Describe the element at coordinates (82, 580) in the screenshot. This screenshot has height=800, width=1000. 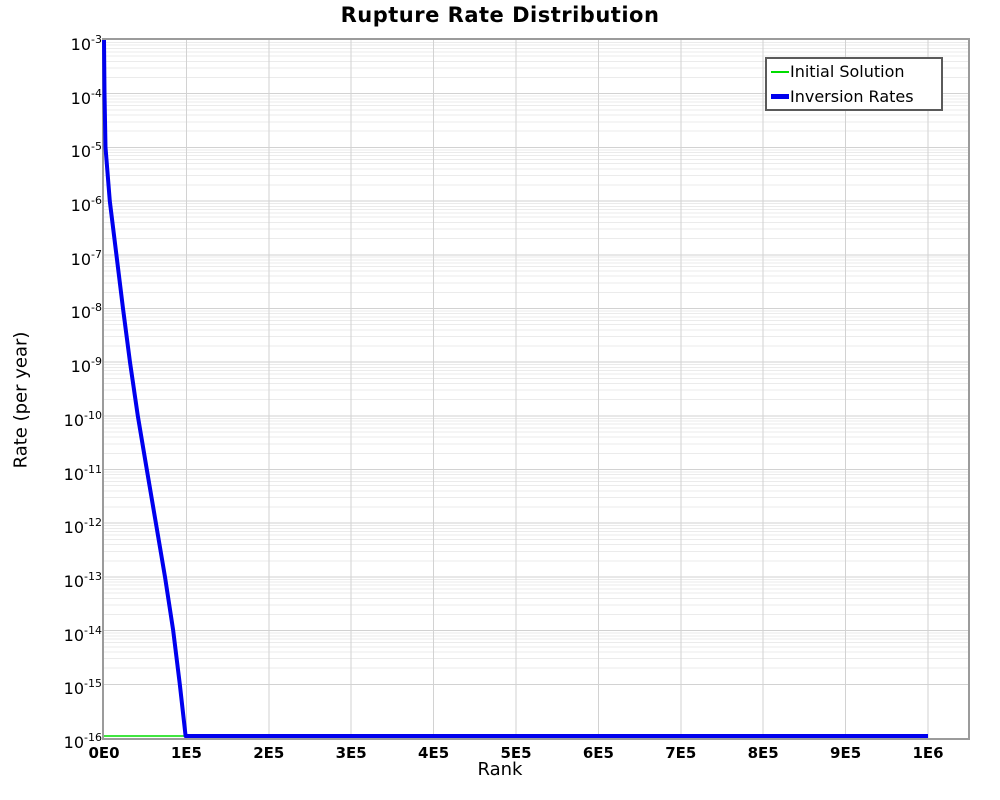
I see `y-tick-label: 10⁻¹³` at that location.